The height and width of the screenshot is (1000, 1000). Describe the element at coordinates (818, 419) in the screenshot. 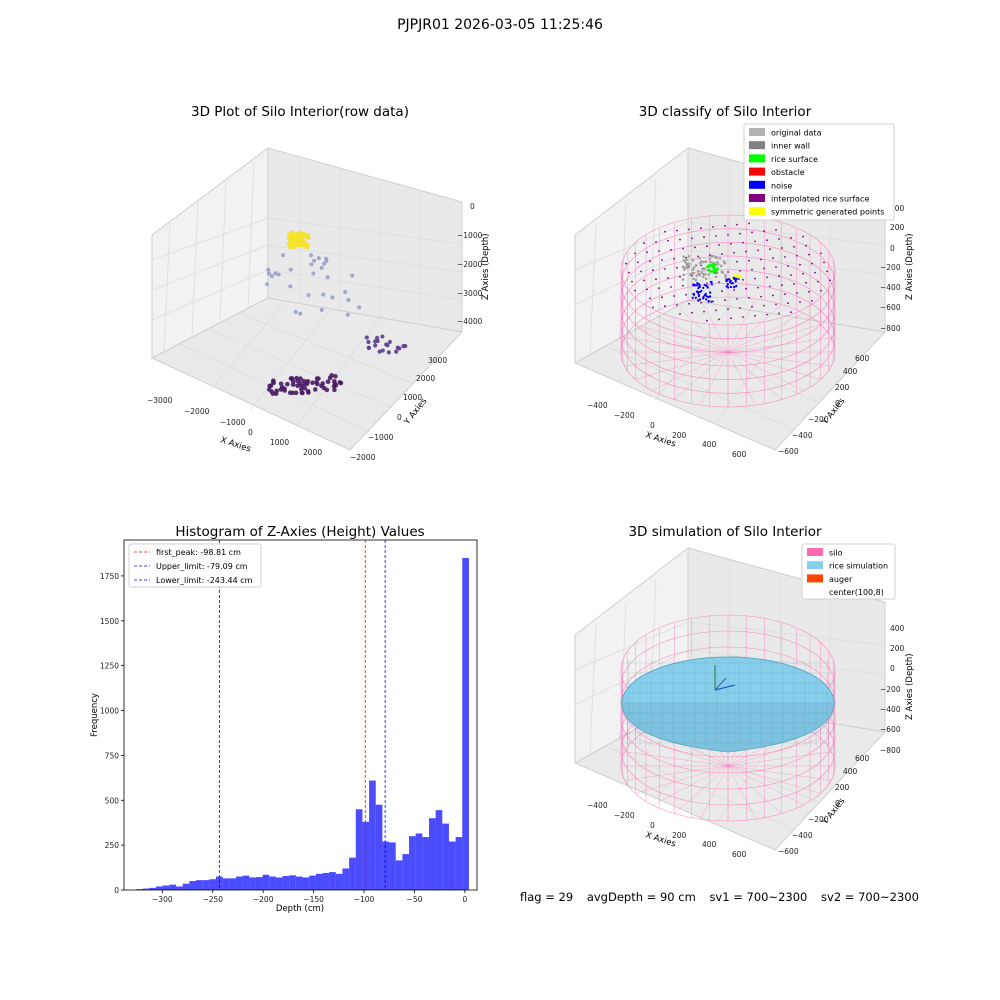

I see `cls-y-tick: −200` at that location.